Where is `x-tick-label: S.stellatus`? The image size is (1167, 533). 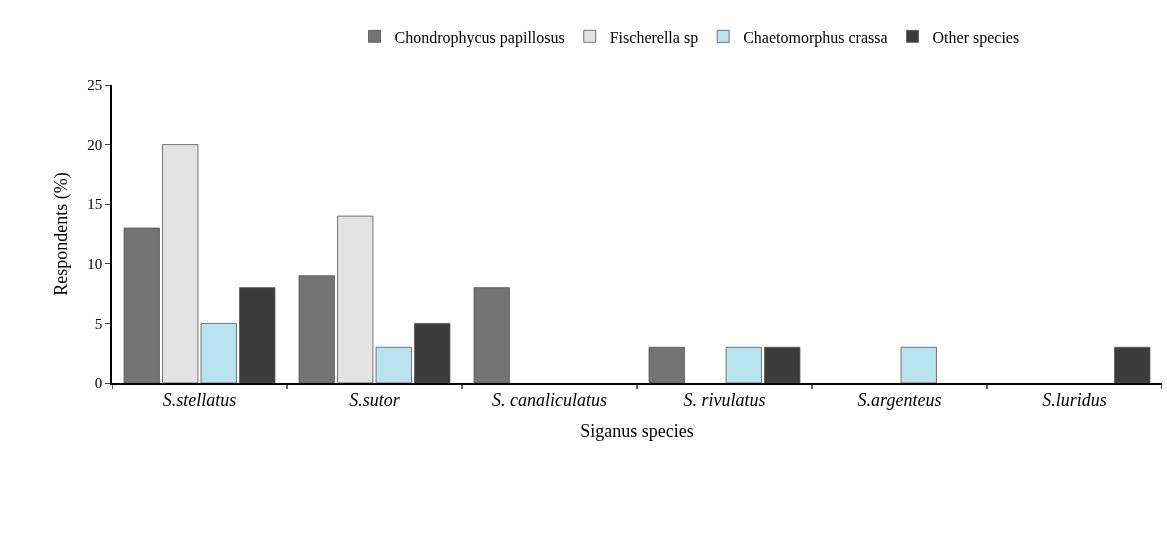 x-tick-label: S.stellatus is located at coordinates (199, 400).